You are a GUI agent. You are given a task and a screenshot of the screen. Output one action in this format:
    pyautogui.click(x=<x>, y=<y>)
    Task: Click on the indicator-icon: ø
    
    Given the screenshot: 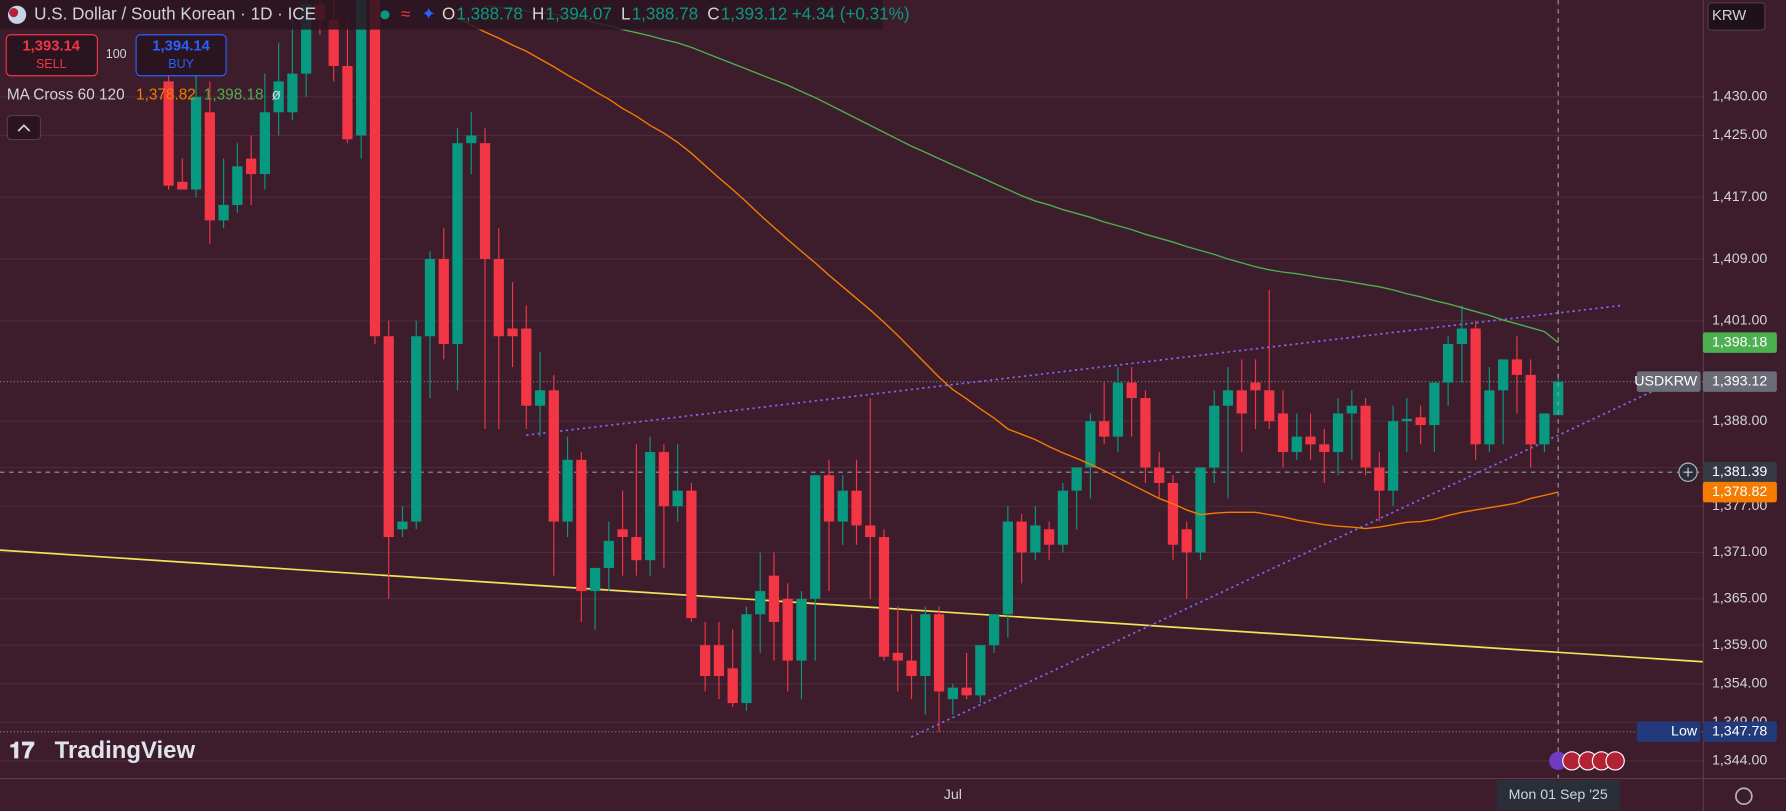 What is the action you would take?
    pyautogui.click(x=277, y=95)
    